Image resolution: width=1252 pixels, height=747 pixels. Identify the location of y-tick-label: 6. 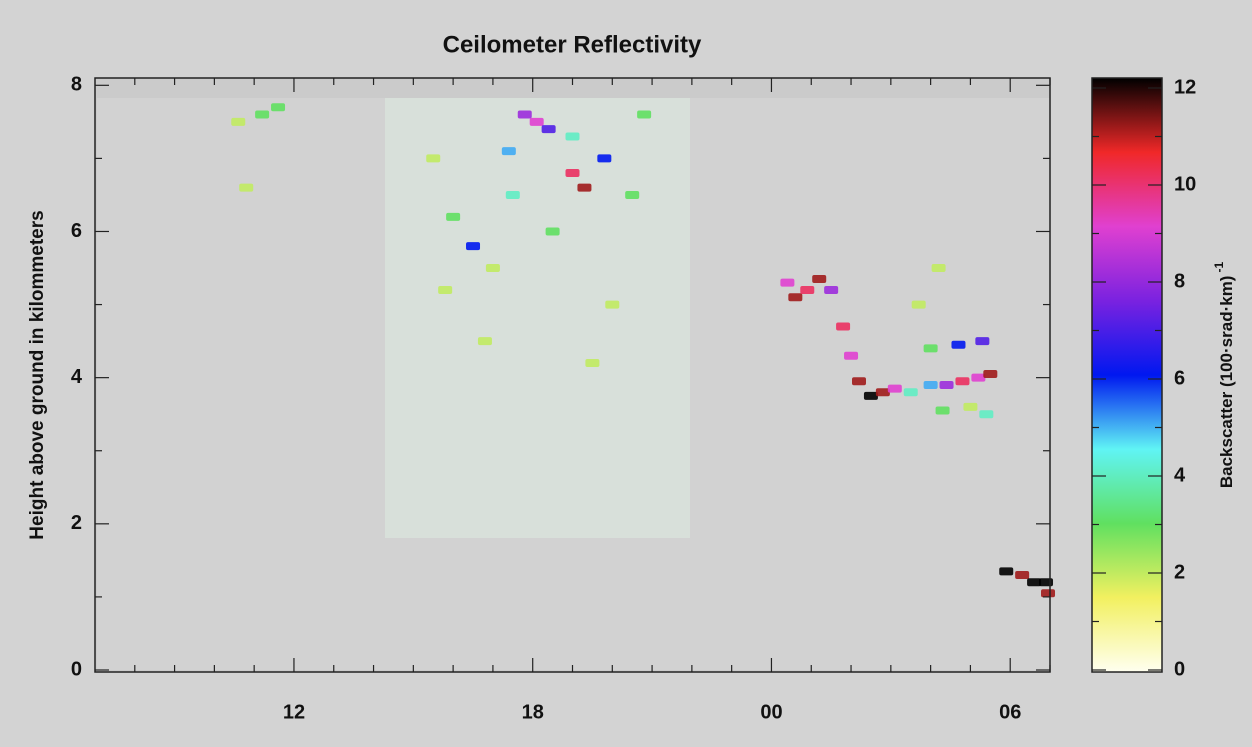
(76, 231).